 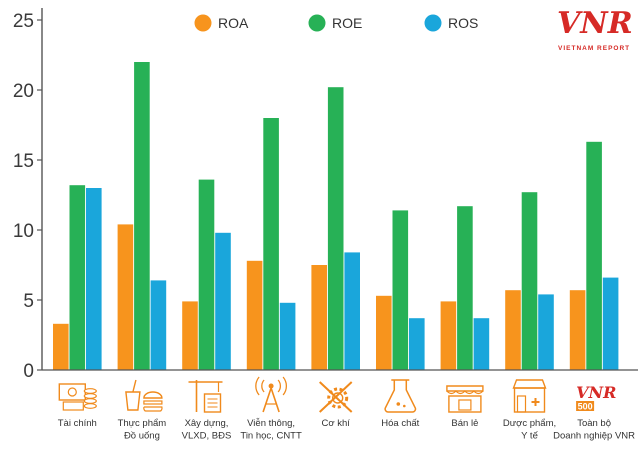 I want to click on y-tick-label: 10, so click(x=23, y=231).